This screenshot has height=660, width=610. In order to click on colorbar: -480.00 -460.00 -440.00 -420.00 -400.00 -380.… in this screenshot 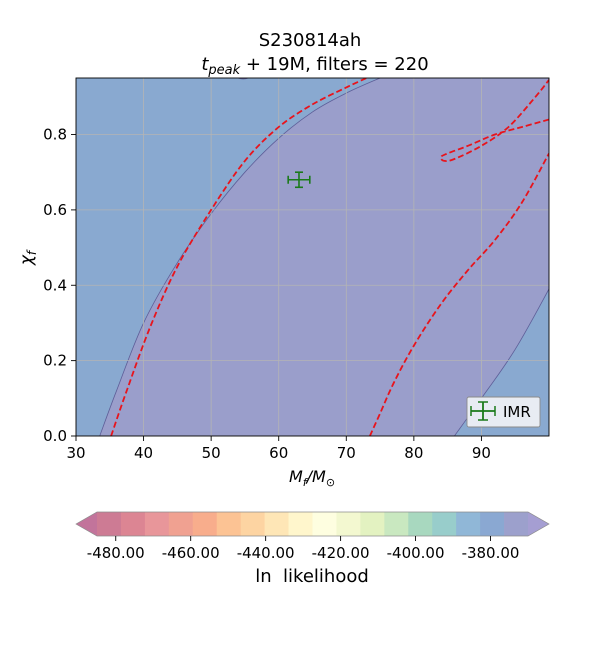, I will do `click(312, 536)`.